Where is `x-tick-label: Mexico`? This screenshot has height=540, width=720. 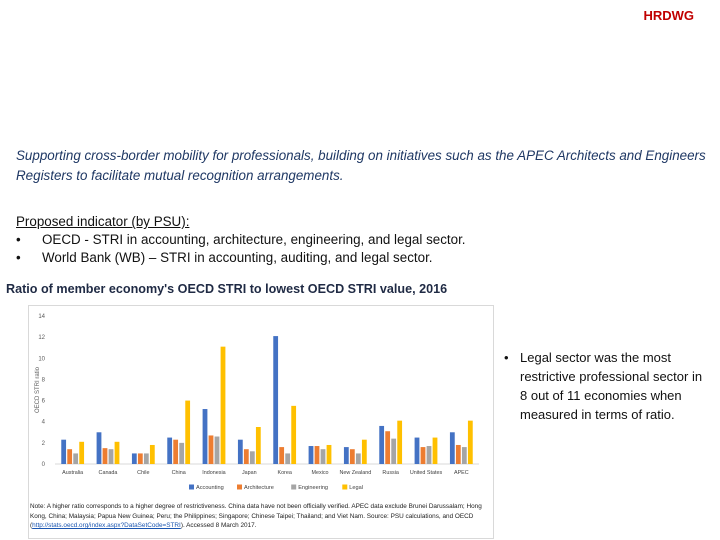
x-tick-label: Mexico is located at coordinates (319, 473).